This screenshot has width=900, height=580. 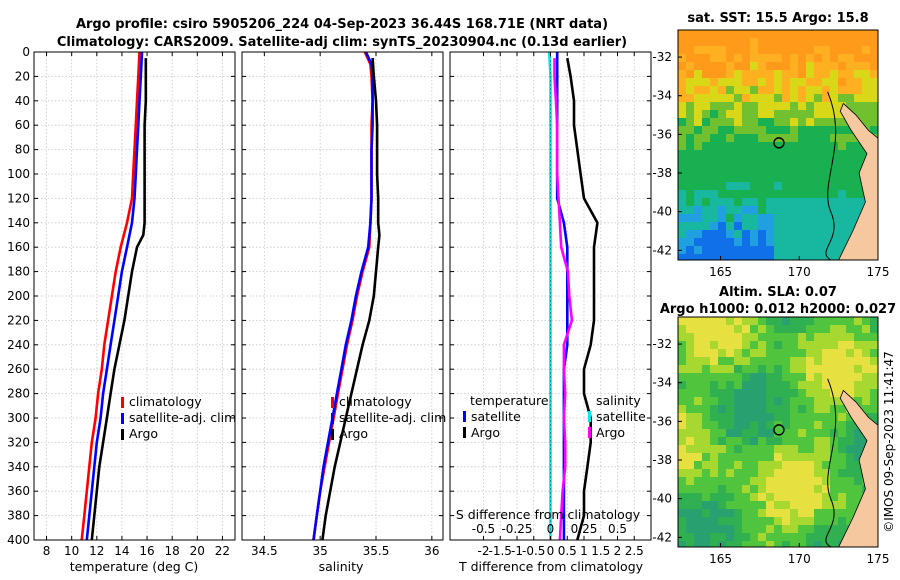 What do you see at coordinates (388, 417) in the screenshot?
I see `profile-legend-salinity: climatology satellite-adj. clim Argo` at bounding box center [388, 417].